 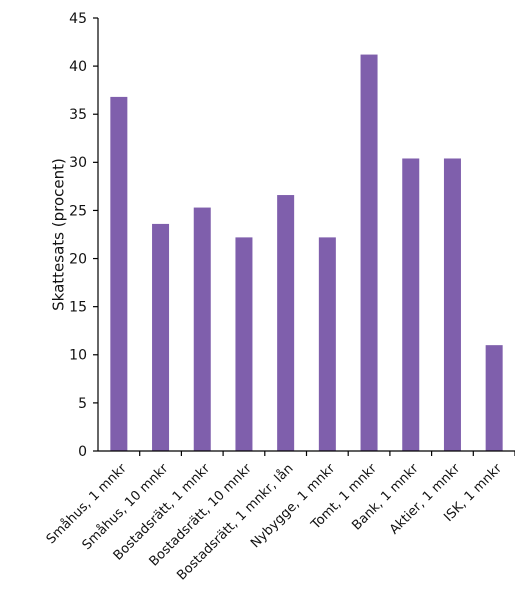 What do you see at coordinates (78, 19) in the screenshot?
I see `y-tick-label: 45` at bounding box center [78, 19].